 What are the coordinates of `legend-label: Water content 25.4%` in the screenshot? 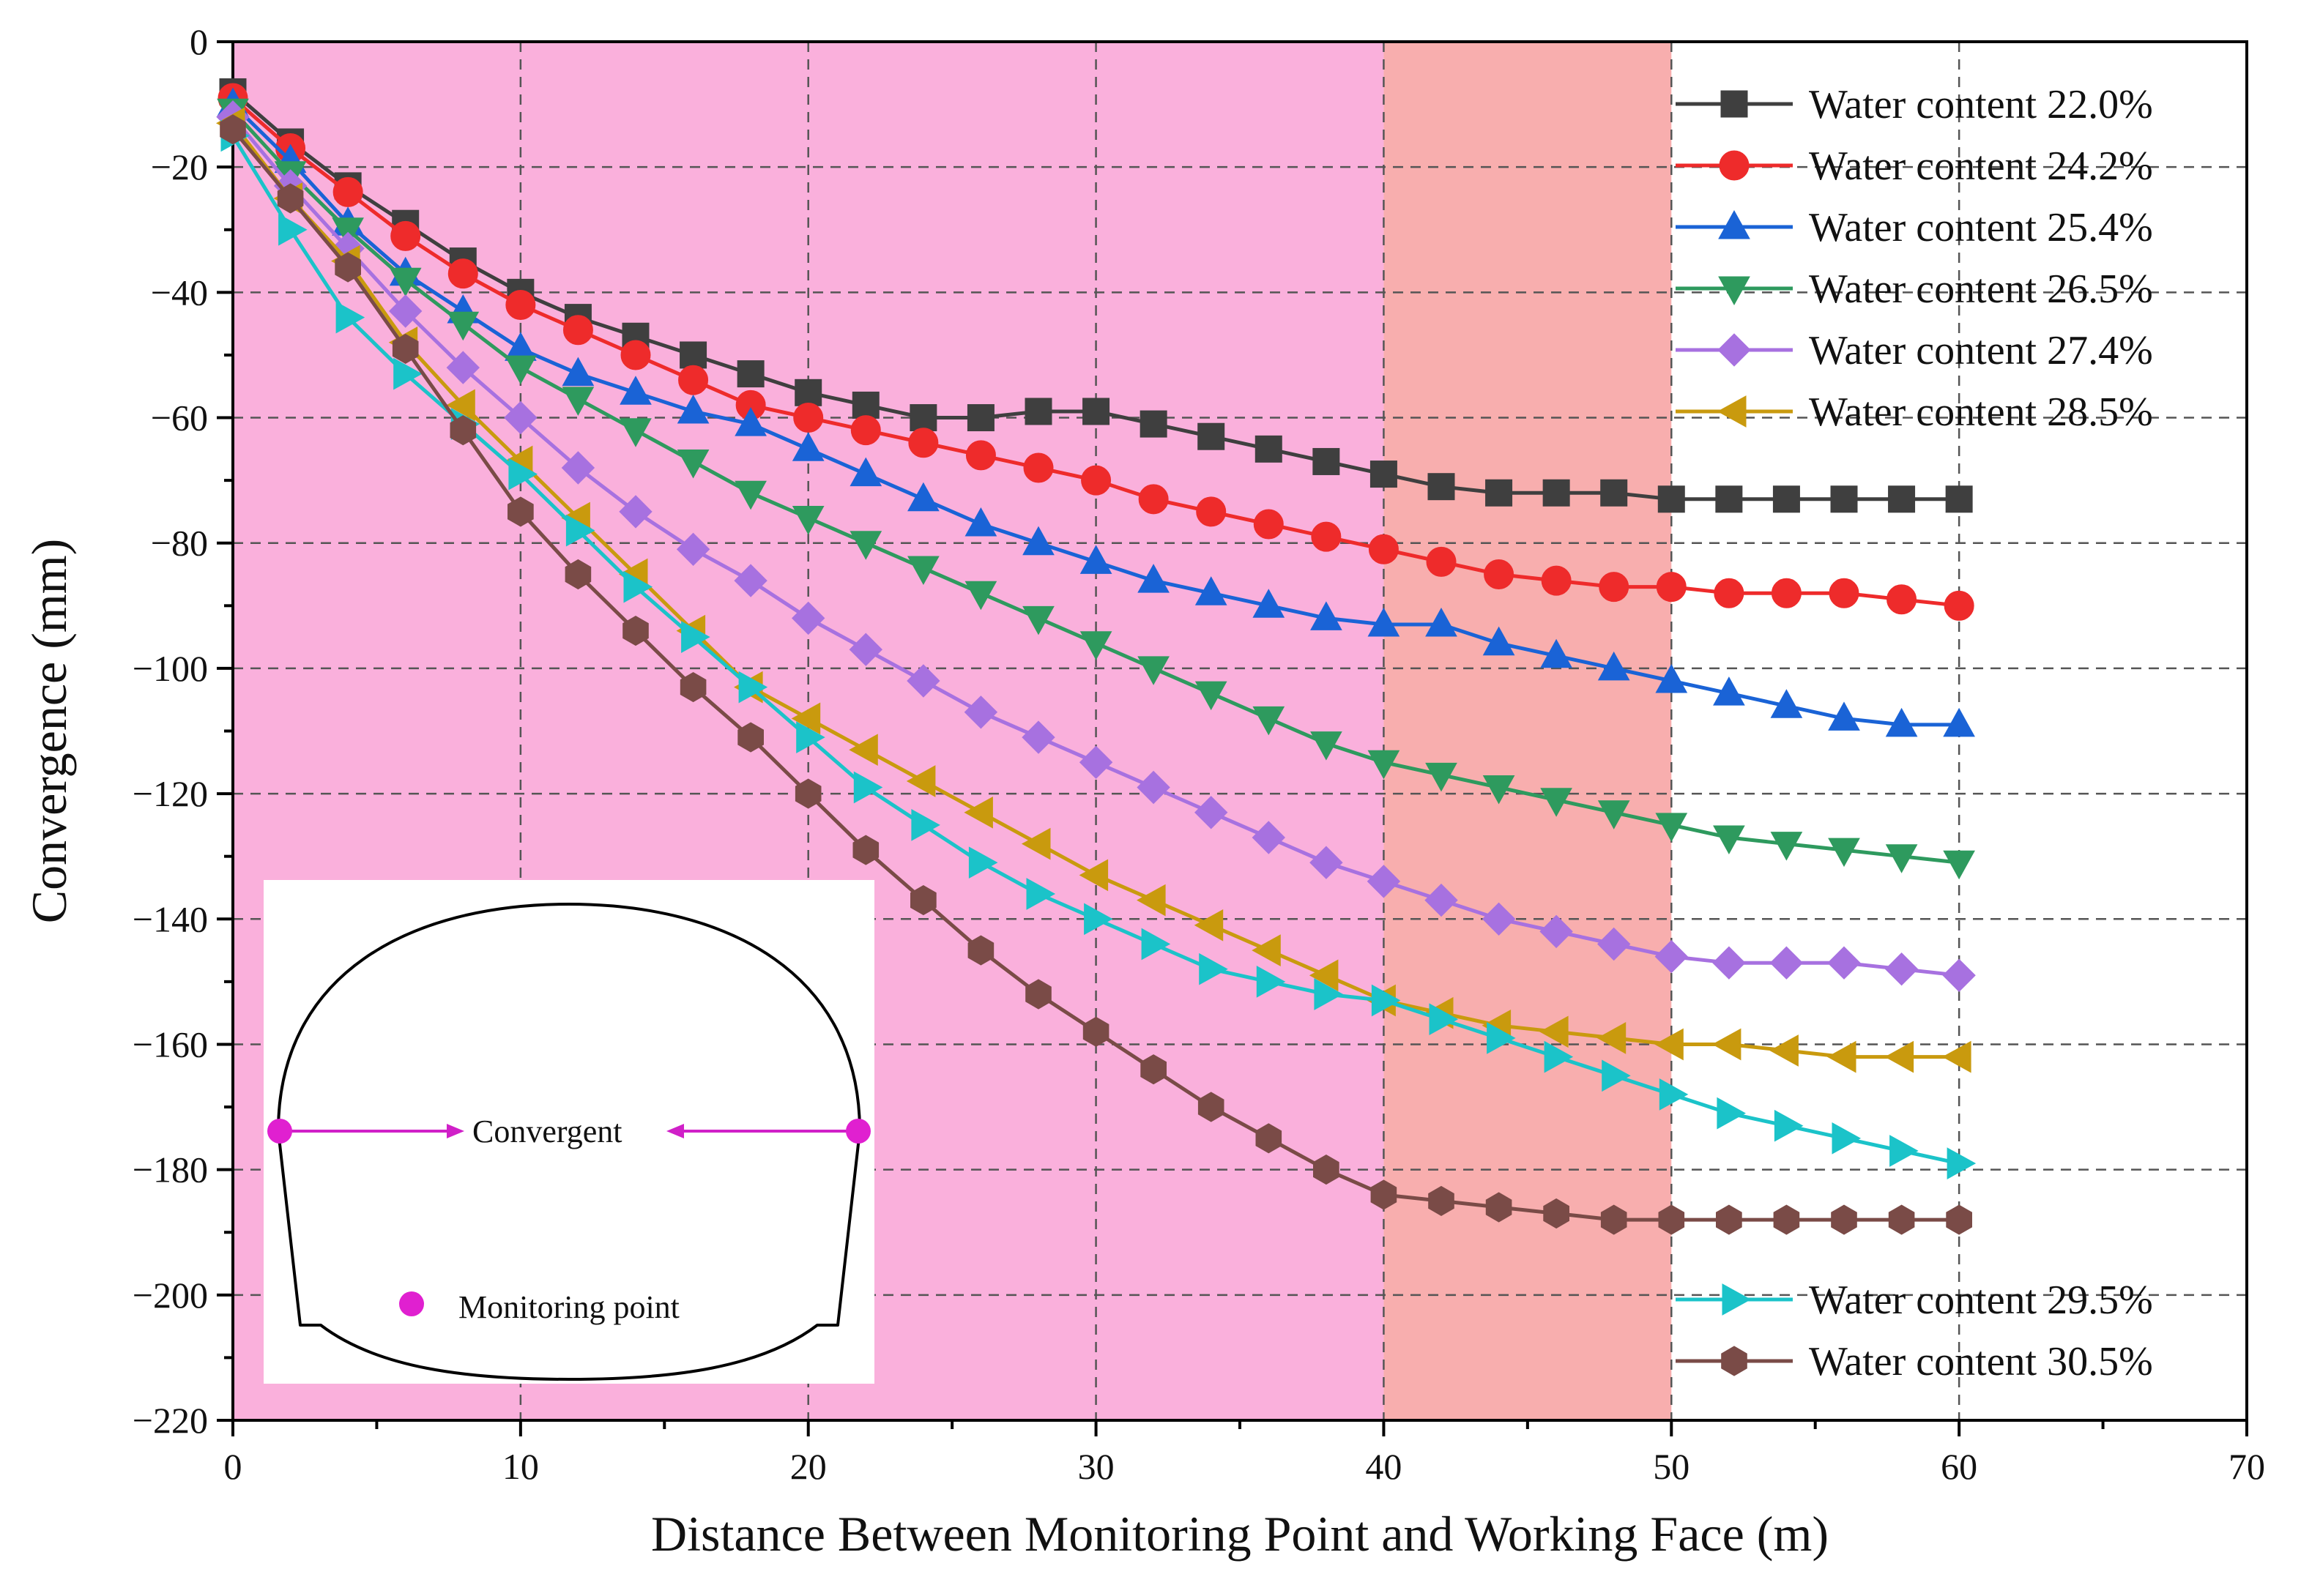 It's located at (1981, 227).